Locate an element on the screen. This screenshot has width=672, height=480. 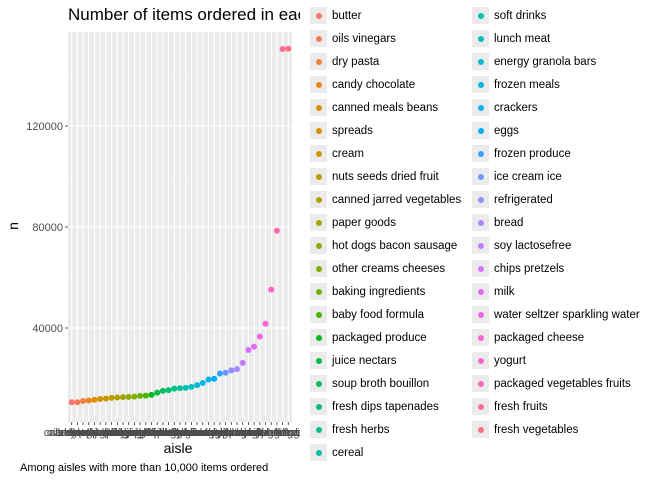
legend-label: packaged vegetables fruits is located at coordinates (562, 383).